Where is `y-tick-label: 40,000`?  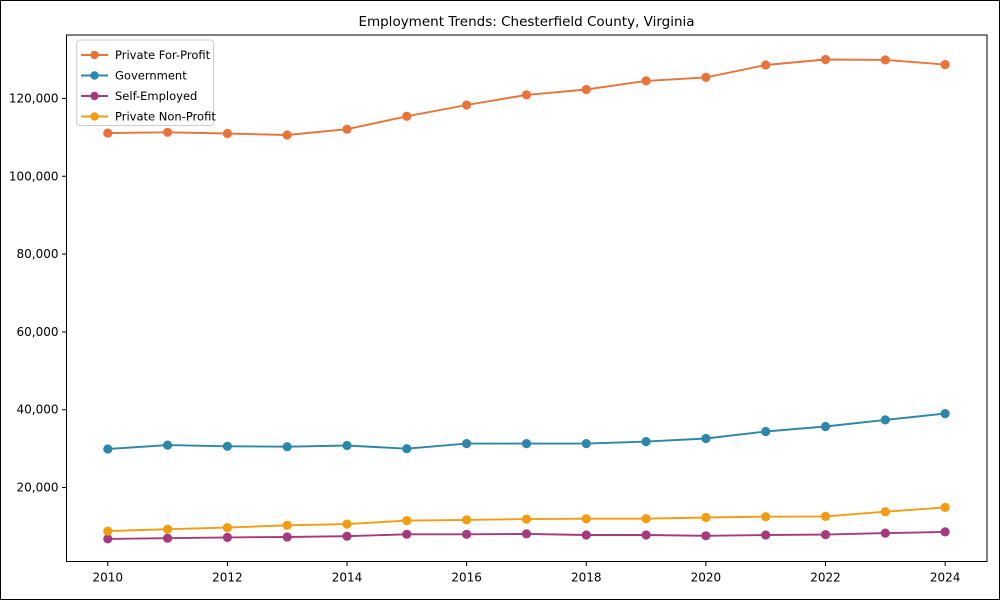 y-tick-label: 40,000 is located at coordinates (38, 410).